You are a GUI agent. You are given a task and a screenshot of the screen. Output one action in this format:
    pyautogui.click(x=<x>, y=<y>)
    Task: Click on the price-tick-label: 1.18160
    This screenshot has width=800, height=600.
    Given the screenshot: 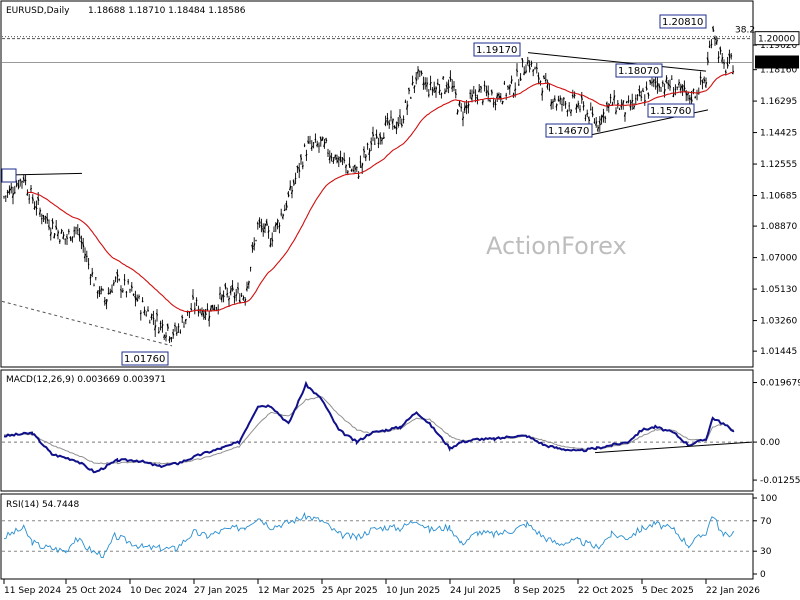 What is the action you would take?
    pyautogui.click(x=778, y=71)
    